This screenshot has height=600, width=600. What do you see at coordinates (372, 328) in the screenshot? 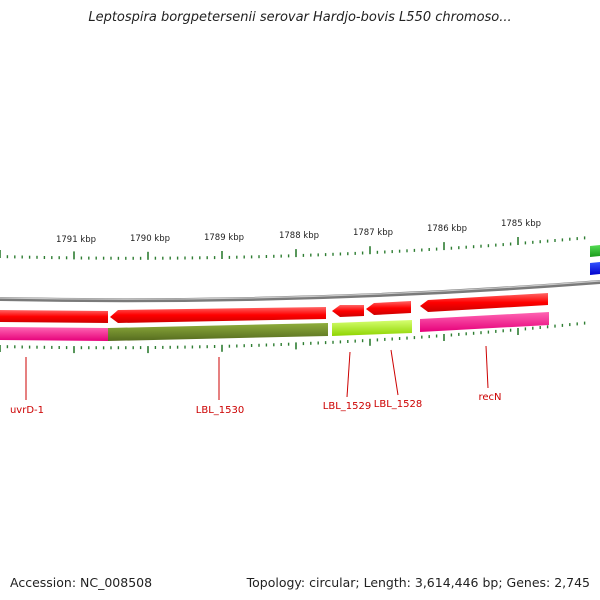
I see `feature-lime` at bounding box center [372, 328].